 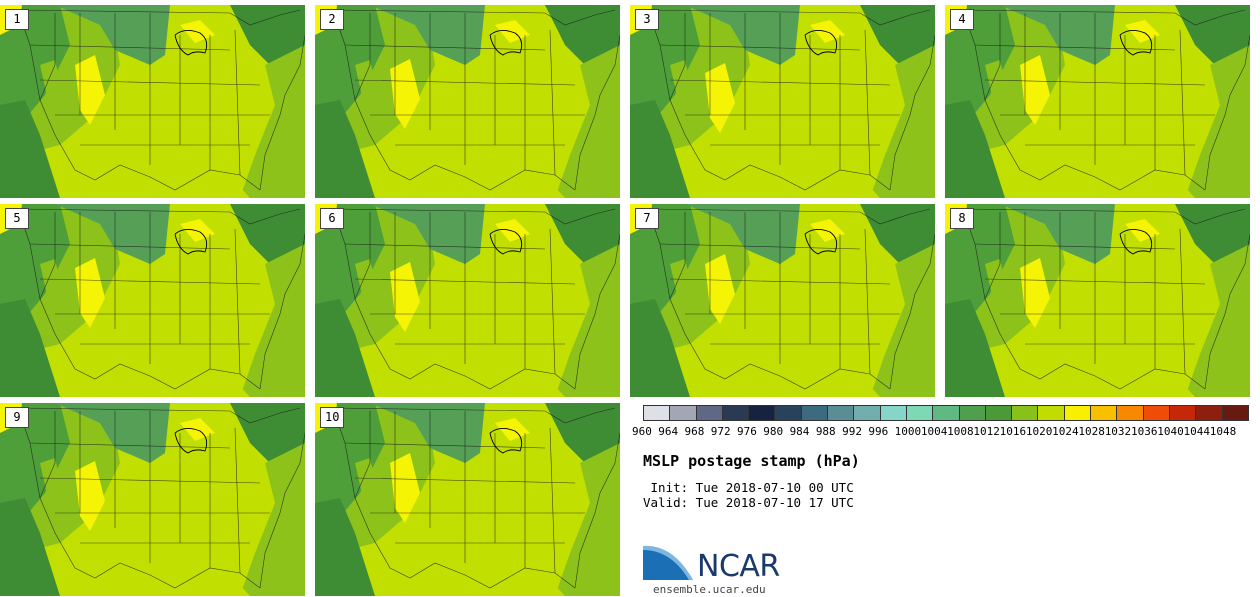 I want to click on colorbar-tick-label: 988, so click(x=825, y=431).